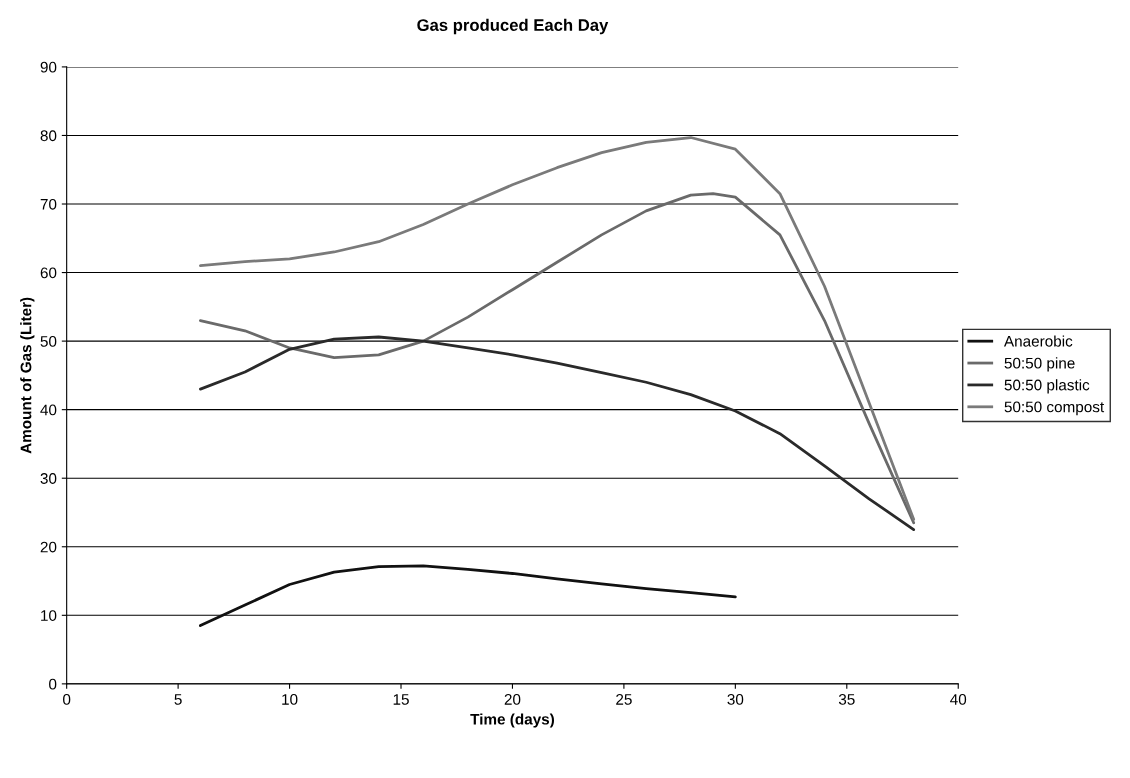  I want to click on x-tick-label: 40, so click(958, 699).